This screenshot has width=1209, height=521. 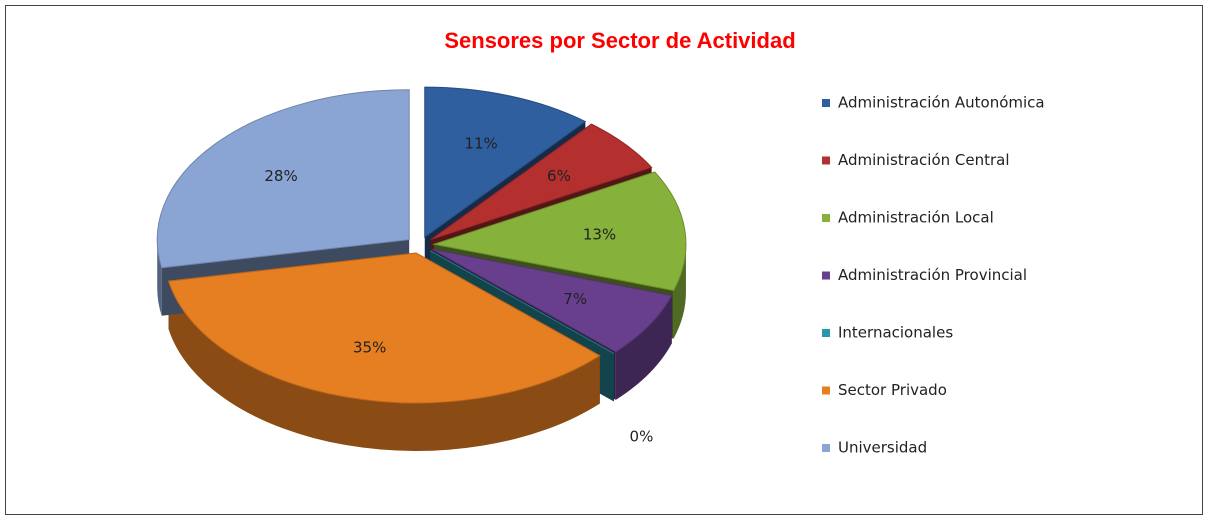 I want to click on data-label: 11%, so click(x=480, y=144).